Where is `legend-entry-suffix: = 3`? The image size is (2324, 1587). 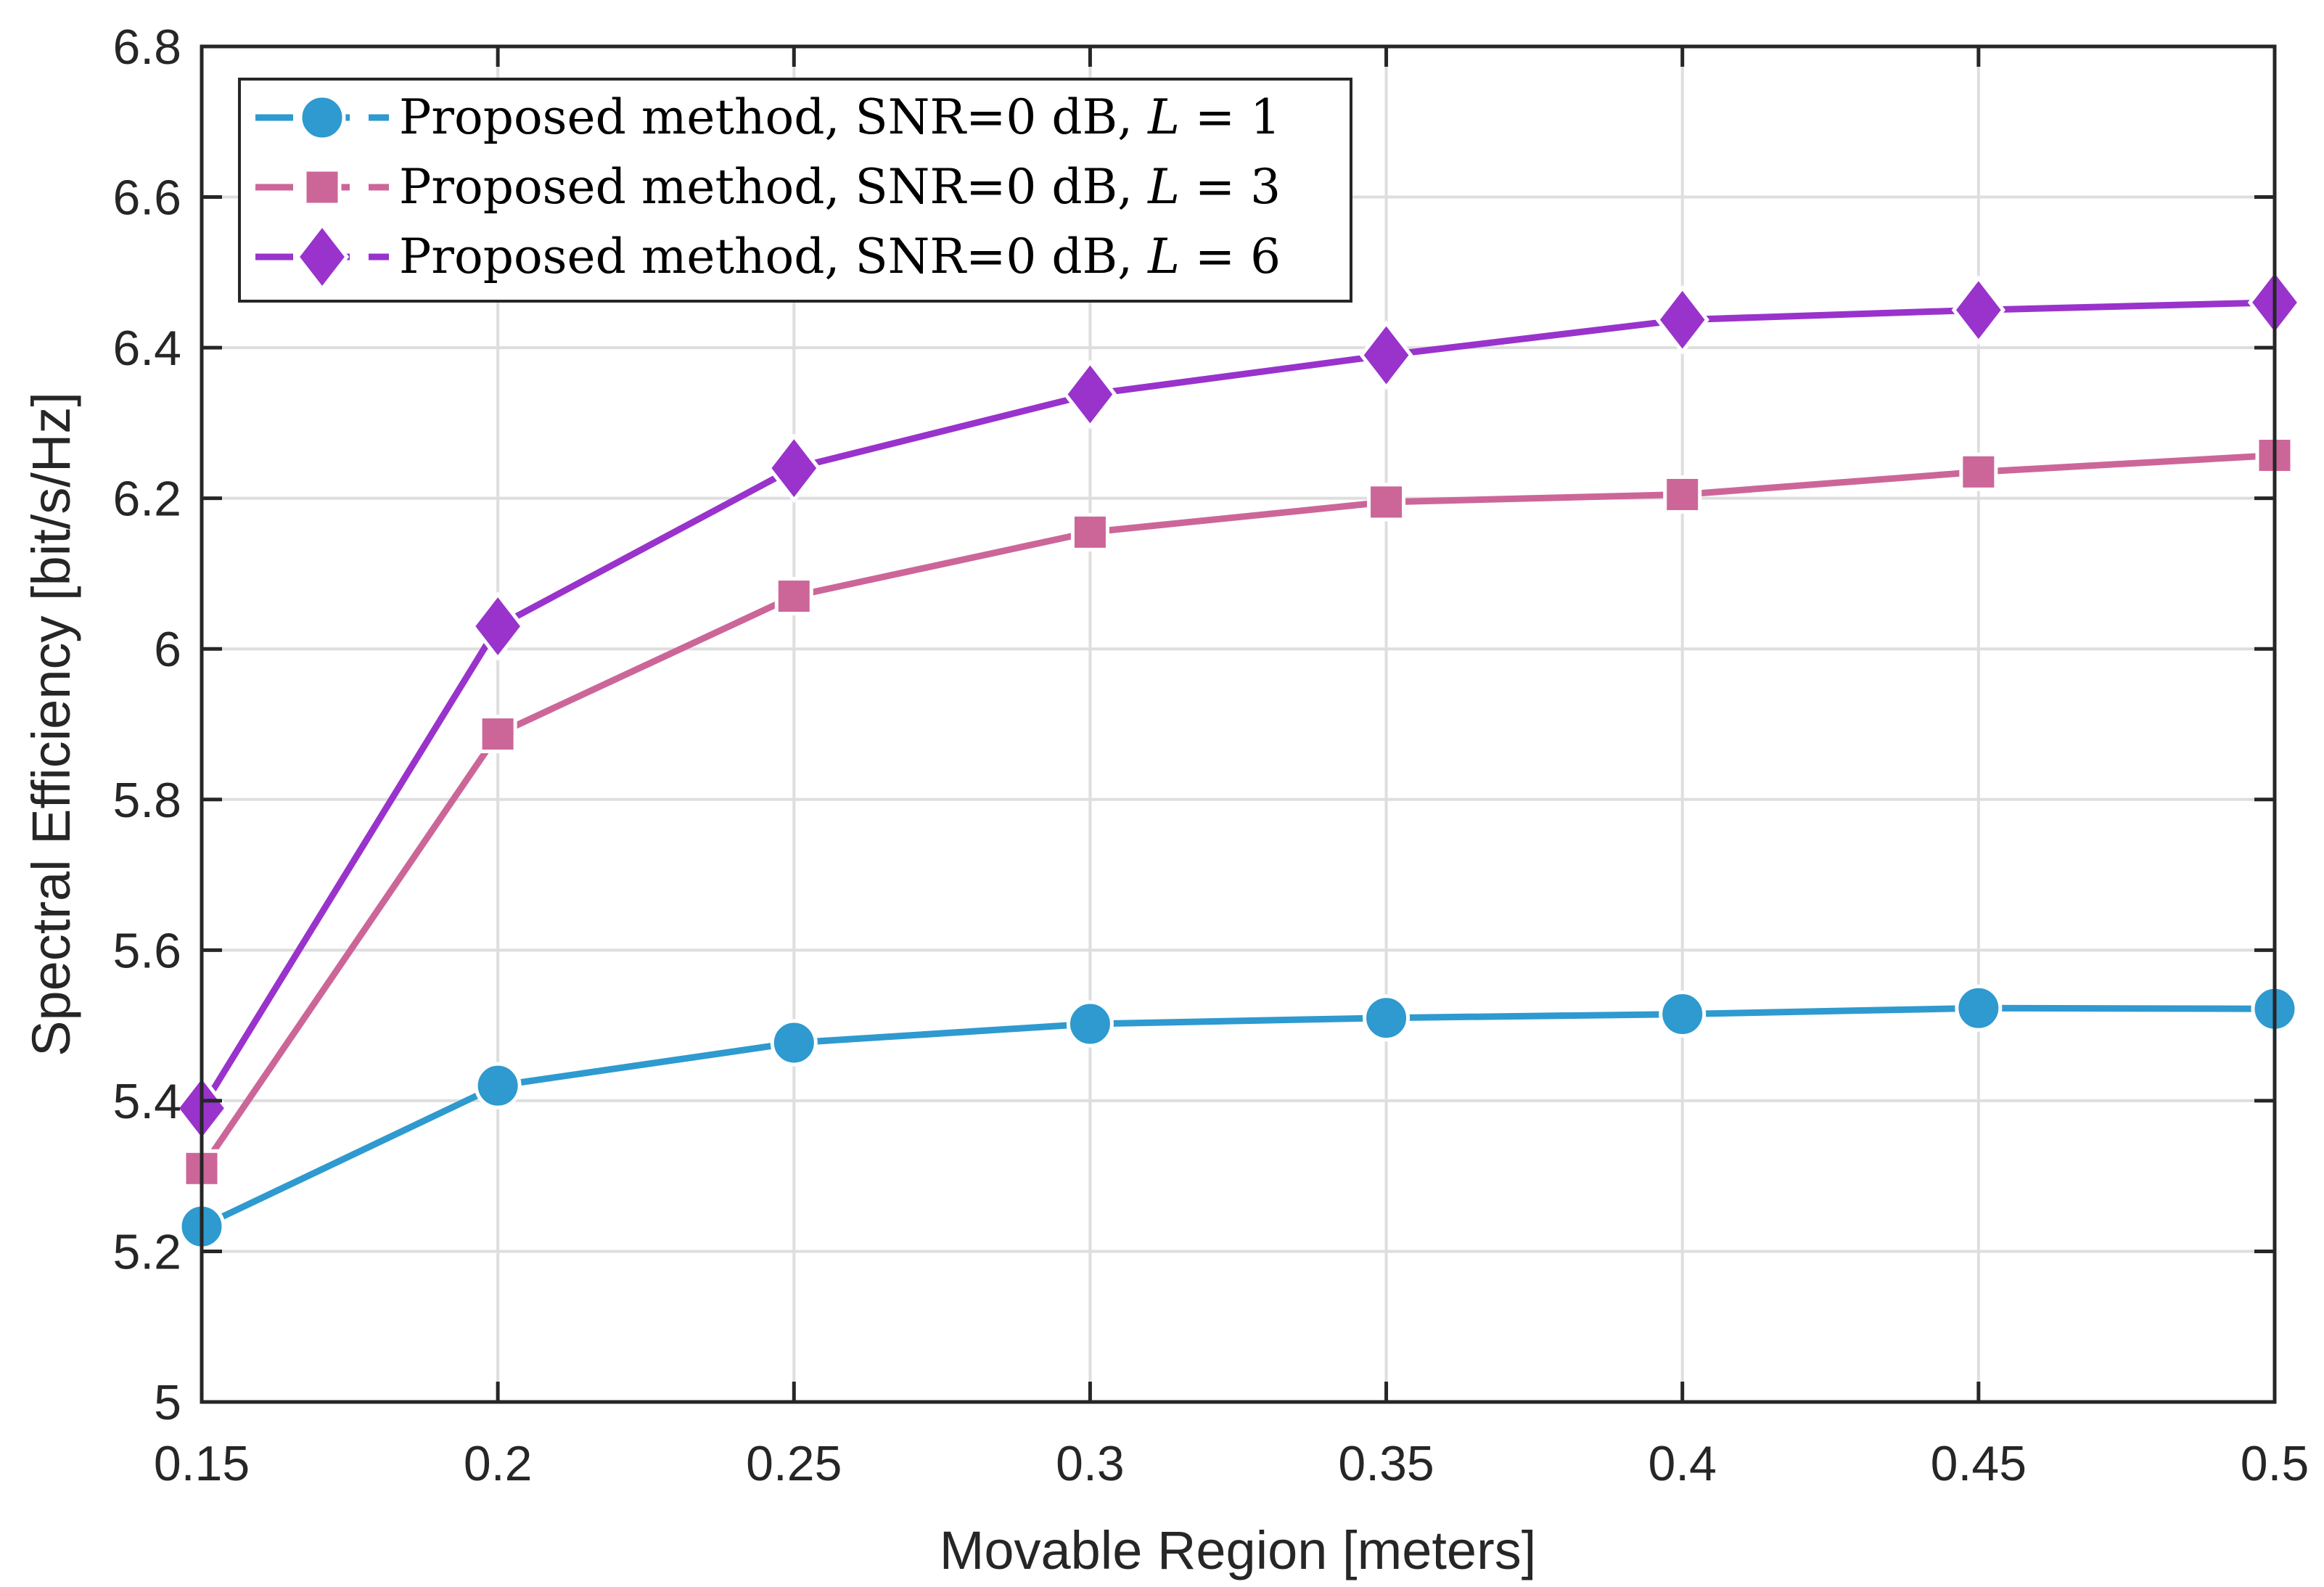
legend-entry-suffix: = 3 is located at coordinates (1231, 187).